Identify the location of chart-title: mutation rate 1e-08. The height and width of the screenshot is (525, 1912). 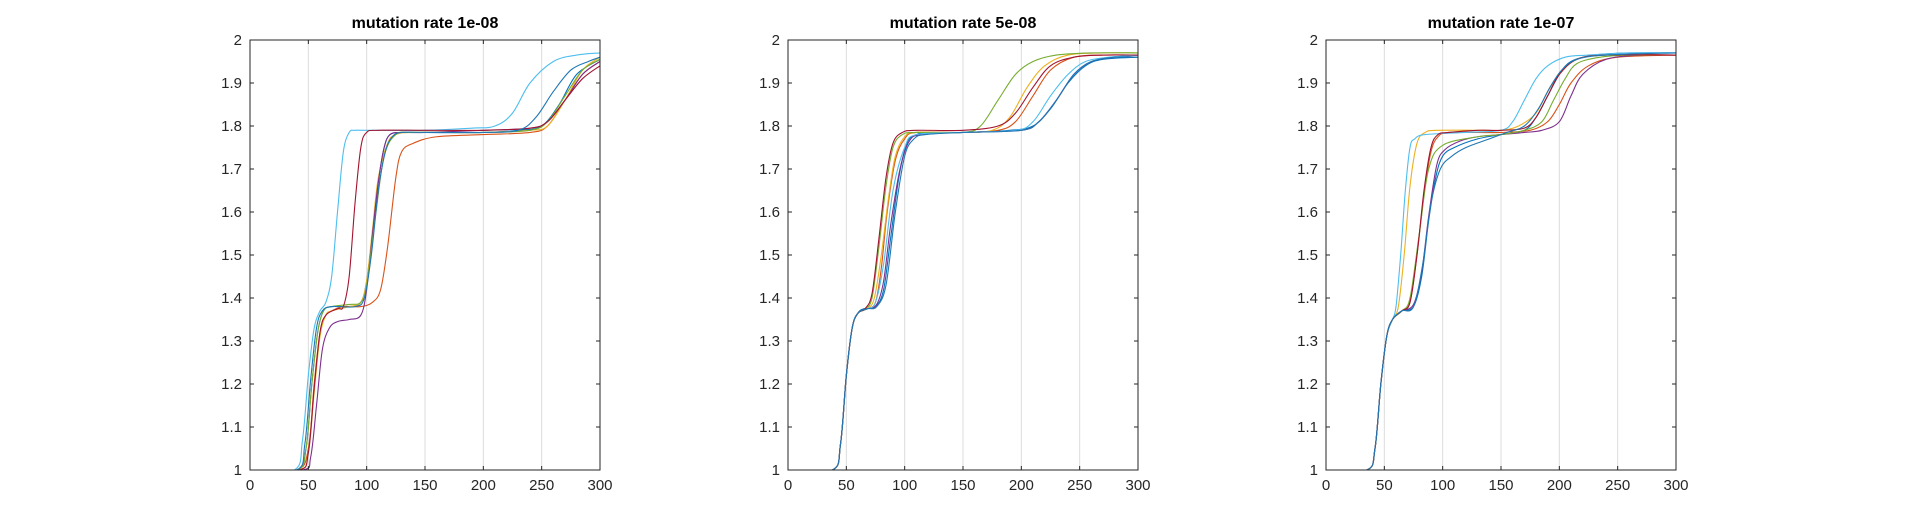
(425, 23).